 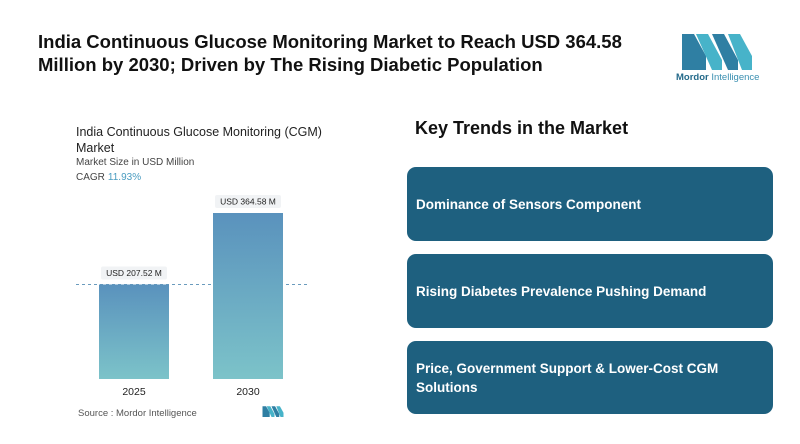 I want to click on source-note: Source : Mordor Intelligence, so click(x=137, y=413).